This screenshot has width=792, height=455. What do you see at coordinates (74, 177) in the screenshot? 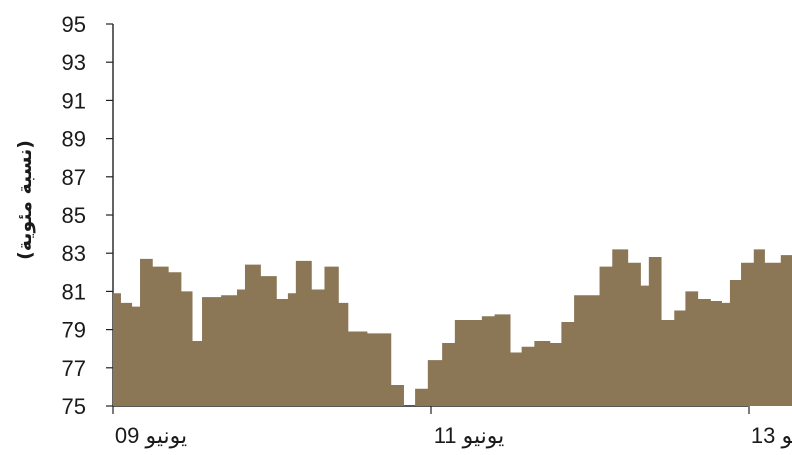
I see `y-tick-label: 87` at bounding box center [74, 177].